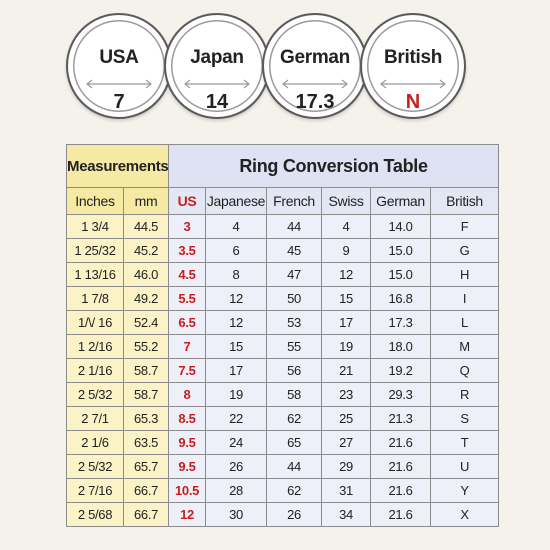 This screenshot has width=550, height=550. What do you see at coordinates (95, 201) in the screenshot?
I see `column-header-inches: Inches` at bounding box center [95, 201].